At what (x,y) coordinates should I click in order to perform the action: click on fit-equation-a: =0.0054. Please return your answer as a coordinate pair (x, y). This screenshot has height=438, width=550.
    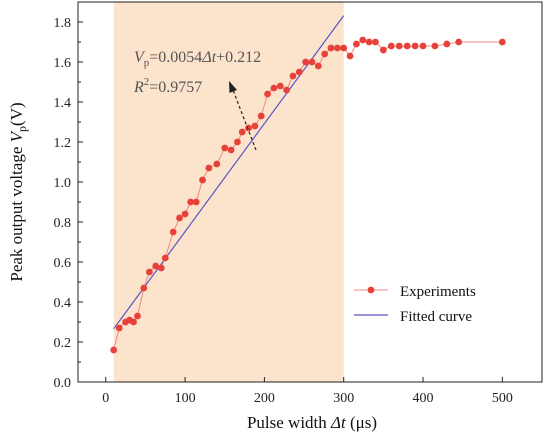
    Looking at the image, I should click on (175, 57).